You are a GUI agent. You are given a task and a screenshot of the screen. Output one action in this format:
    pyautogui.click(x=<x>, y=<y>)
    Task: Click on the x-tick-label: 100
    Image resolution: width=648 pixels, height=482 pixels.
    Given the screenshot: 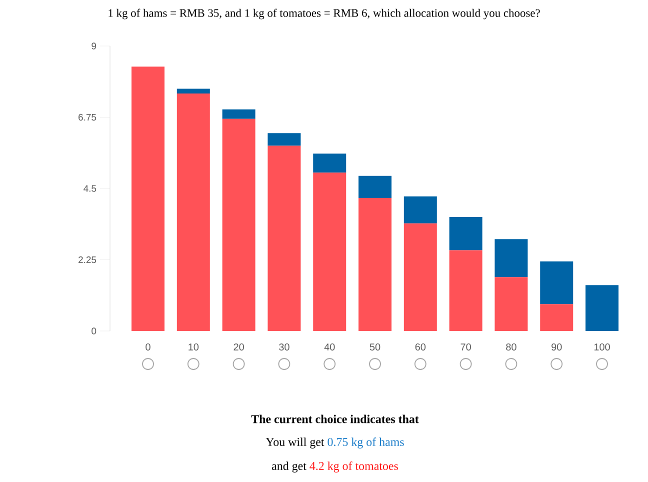 What is the action you would take?
    pyautogui.click(x=602, y=347)
    